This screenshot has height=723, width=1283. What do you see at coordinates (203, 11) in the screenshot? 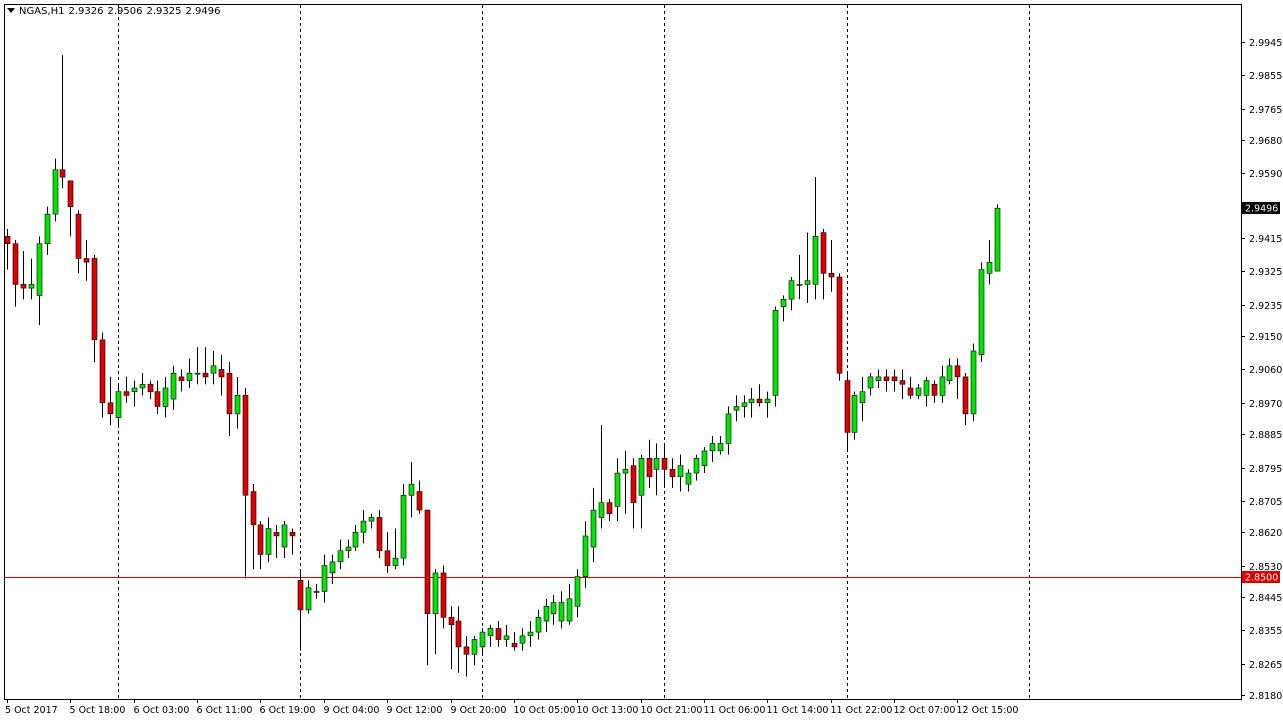
I see `close-value: 2.9496` at bounding box center [203, 11].